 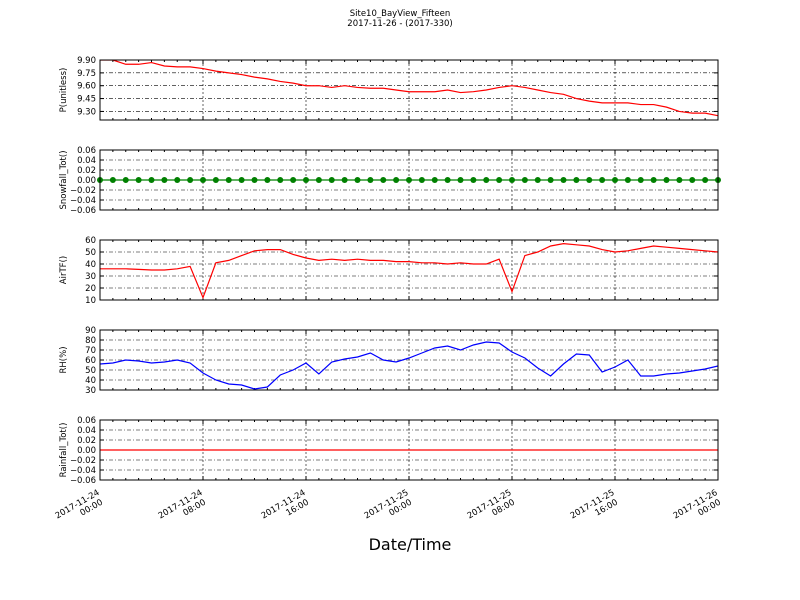 I want to click on y-tick-label: 80, so click(x=90, y=341).